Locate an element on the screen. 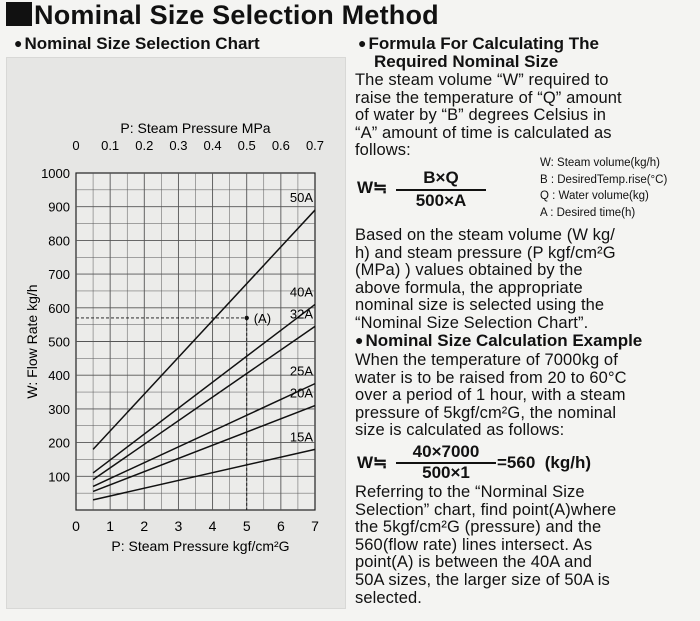  series-label: 15A is located at coordinates (301, 436).